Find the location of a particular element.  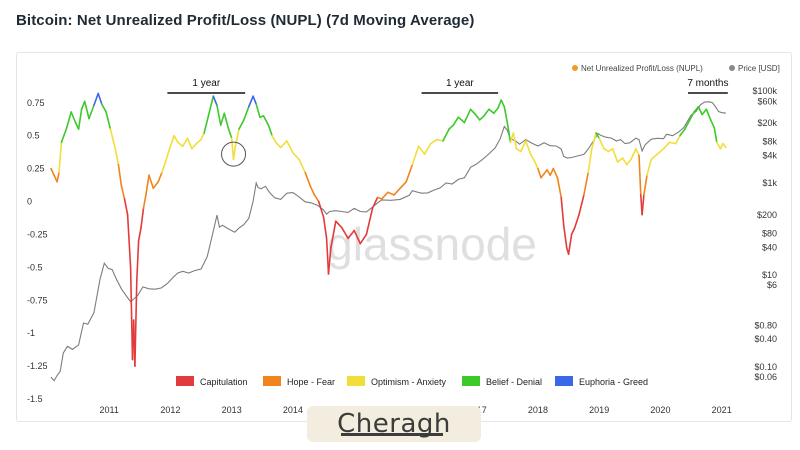

y-right-tick-label: $1k is located at coordinates (769, 183).